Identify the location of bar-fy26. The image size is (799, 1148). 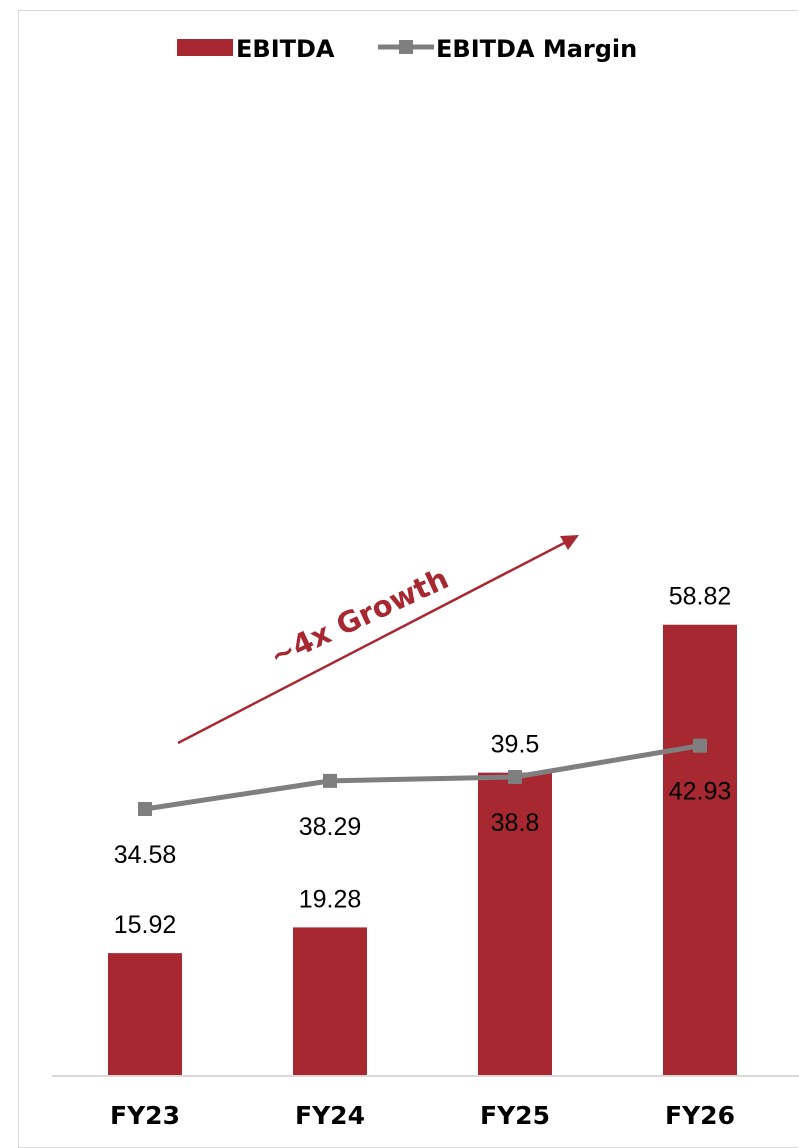
(700, 849).